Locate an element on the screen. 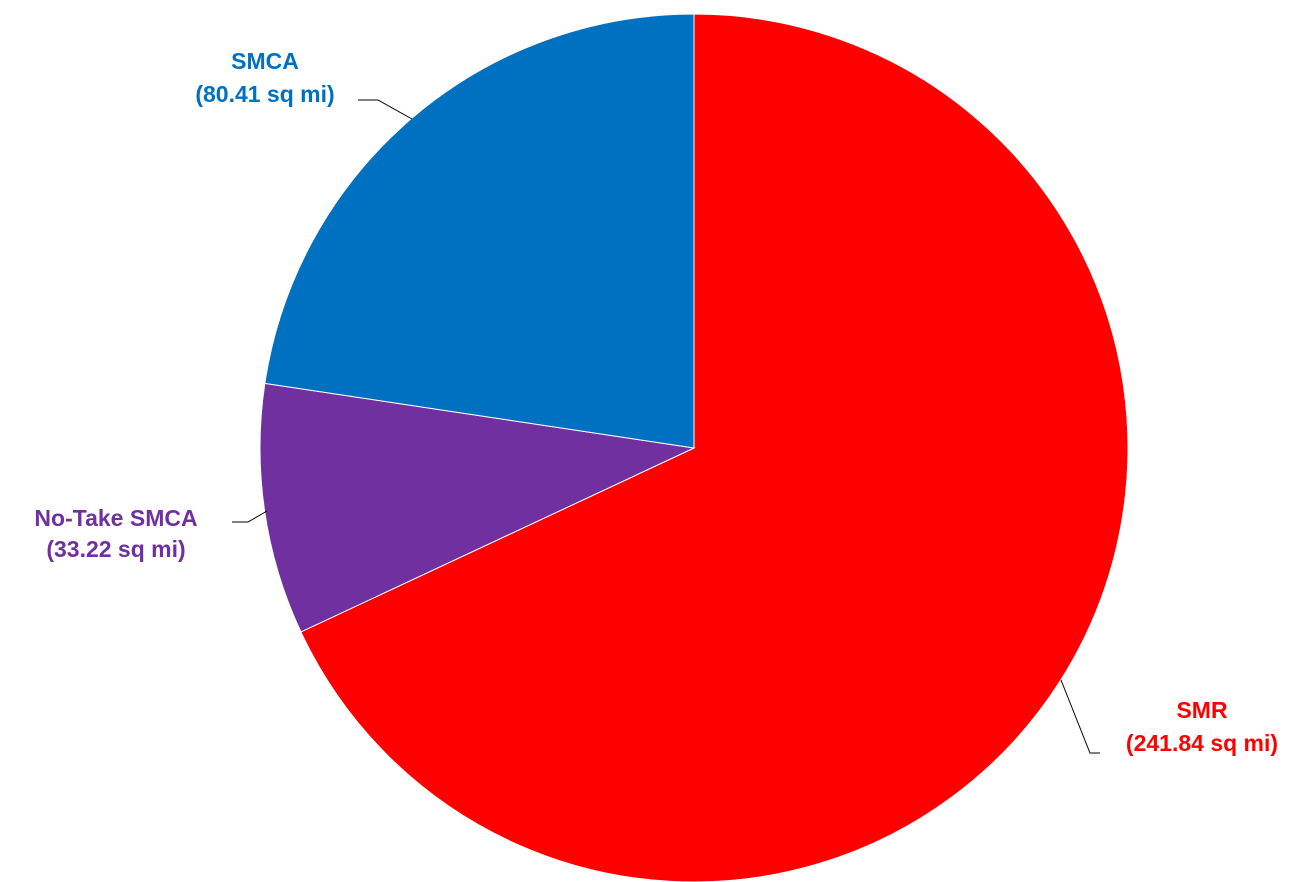 The height and width of the screenshot is (882, 1311). slice-label-name: No-Take SMCA is located at coordinates (115, 518).